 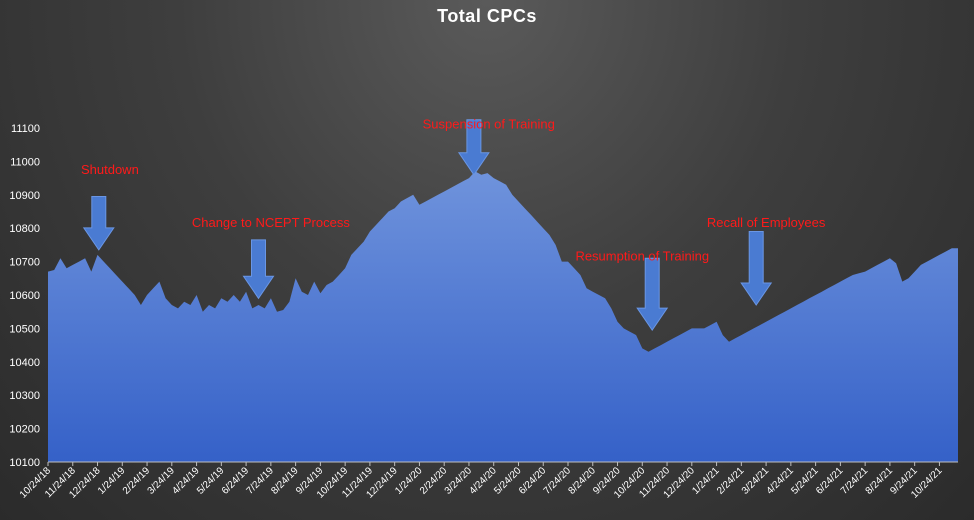 I want to click on annotation-label: Change to NCEPT Process, so click(x=271, y=222).